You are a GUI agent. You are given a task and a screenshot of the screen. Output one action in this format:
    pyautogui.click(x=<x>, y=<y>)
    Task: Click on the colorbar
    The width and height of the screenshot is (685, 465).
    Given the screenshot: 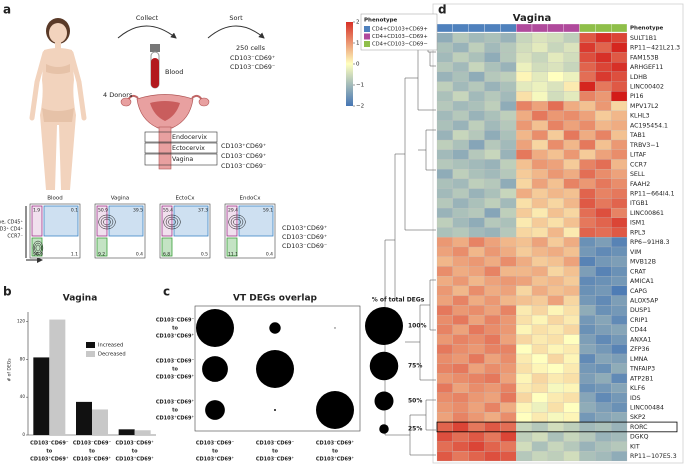 What is the action you would take?
    pyautogui.click(x=349, y=64)
    